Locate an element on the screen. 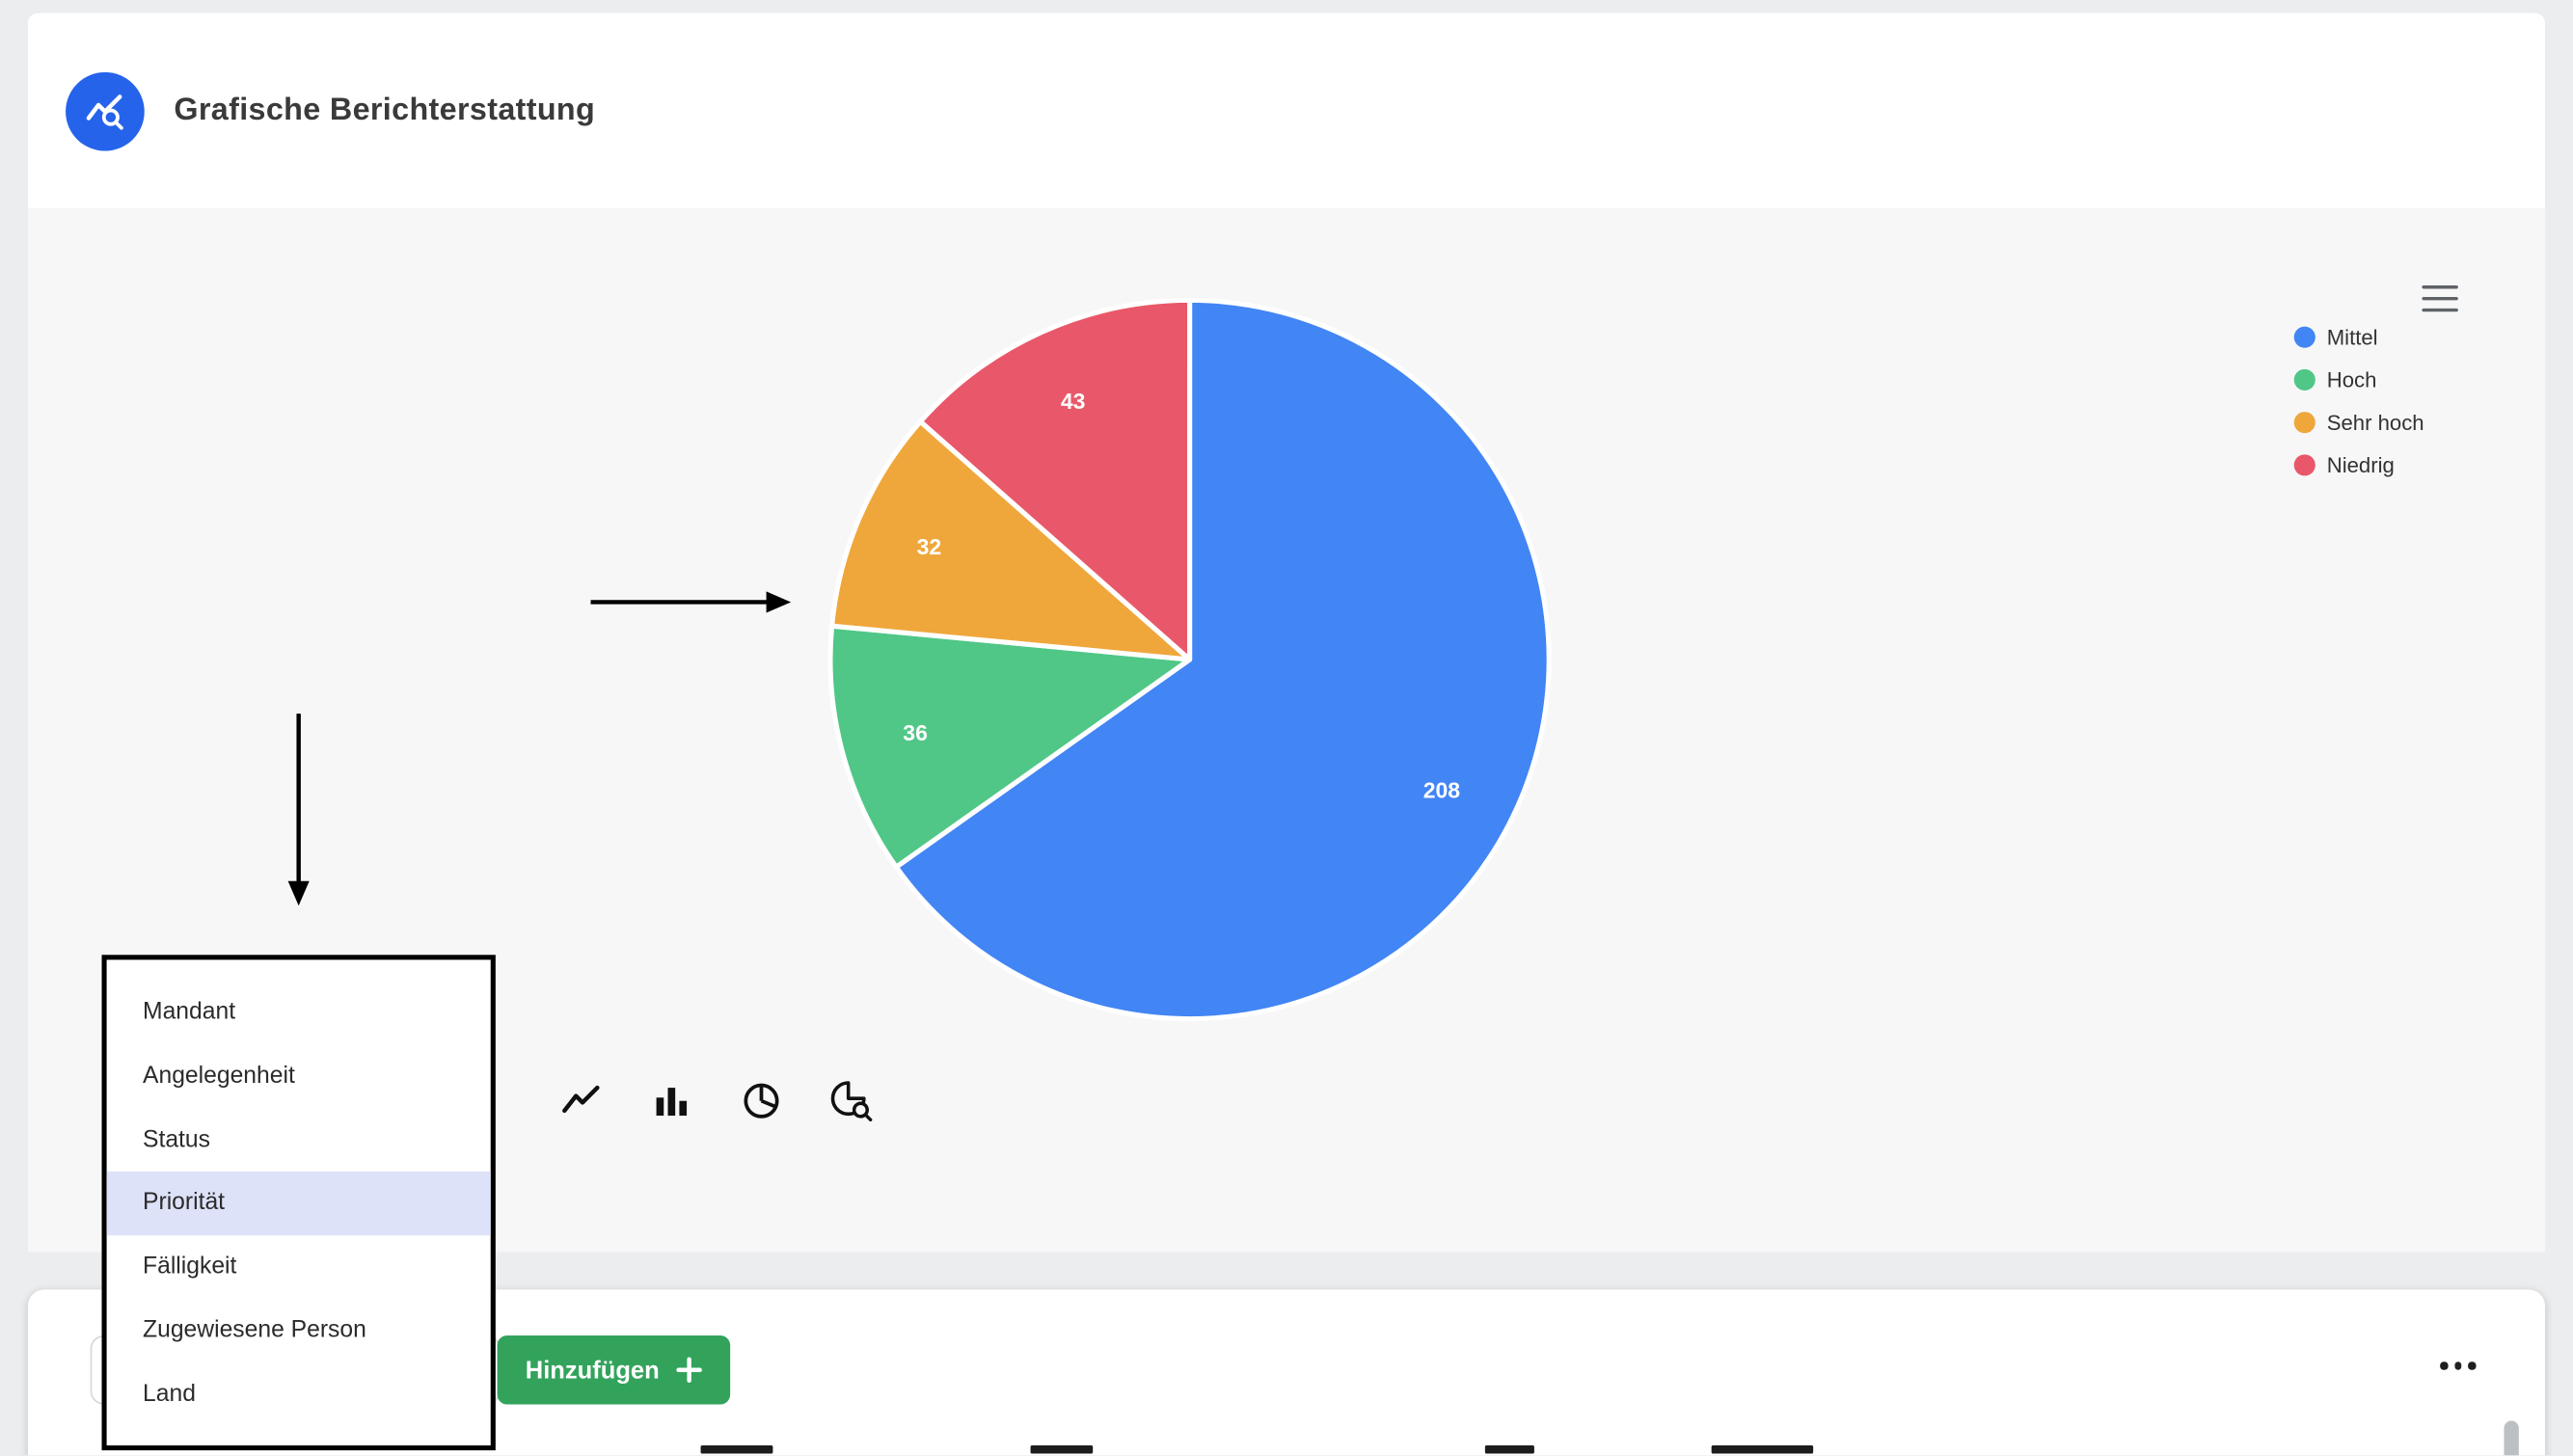  hamburger-menu-icon is located at coordinates (2440, 299).